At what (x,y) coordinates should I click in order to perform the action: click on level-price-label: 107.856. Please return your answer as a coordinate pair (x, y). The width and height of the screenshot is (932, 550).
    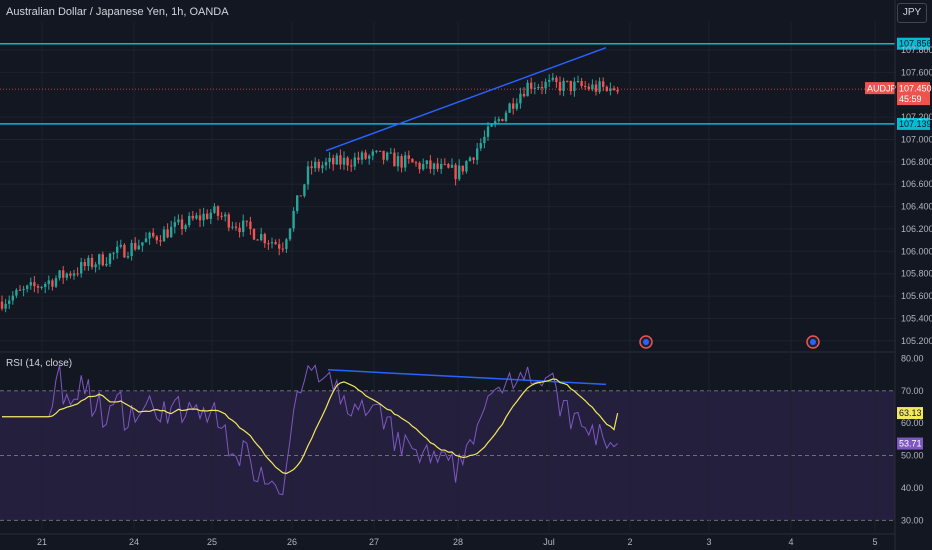
    Looking at the image, I should click on (915, 44).